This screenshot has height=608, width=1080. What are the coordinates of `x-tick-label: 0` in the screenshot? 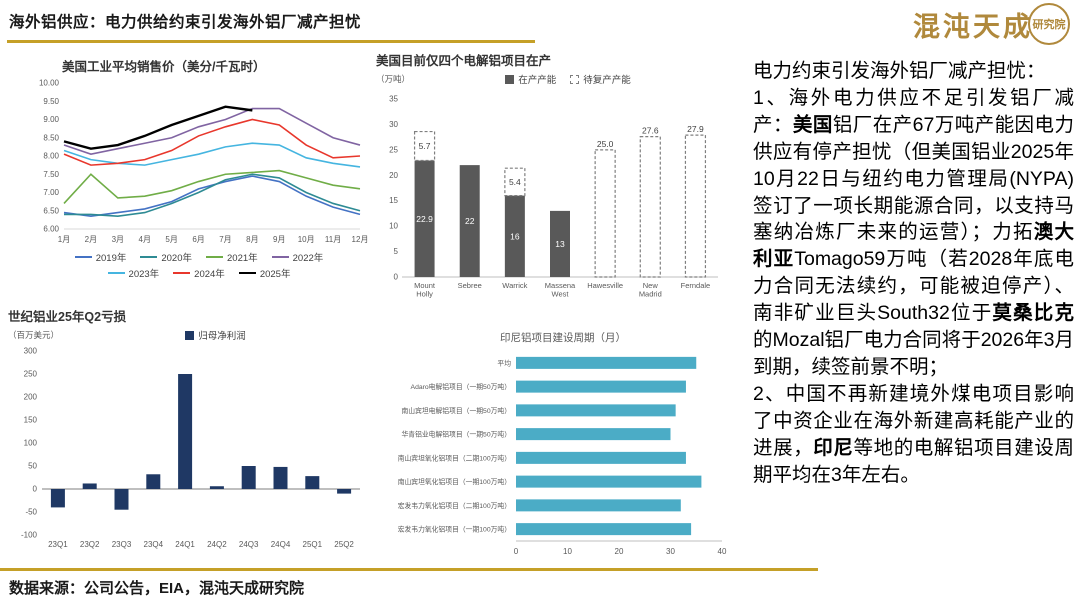 It's located at (516, 551).